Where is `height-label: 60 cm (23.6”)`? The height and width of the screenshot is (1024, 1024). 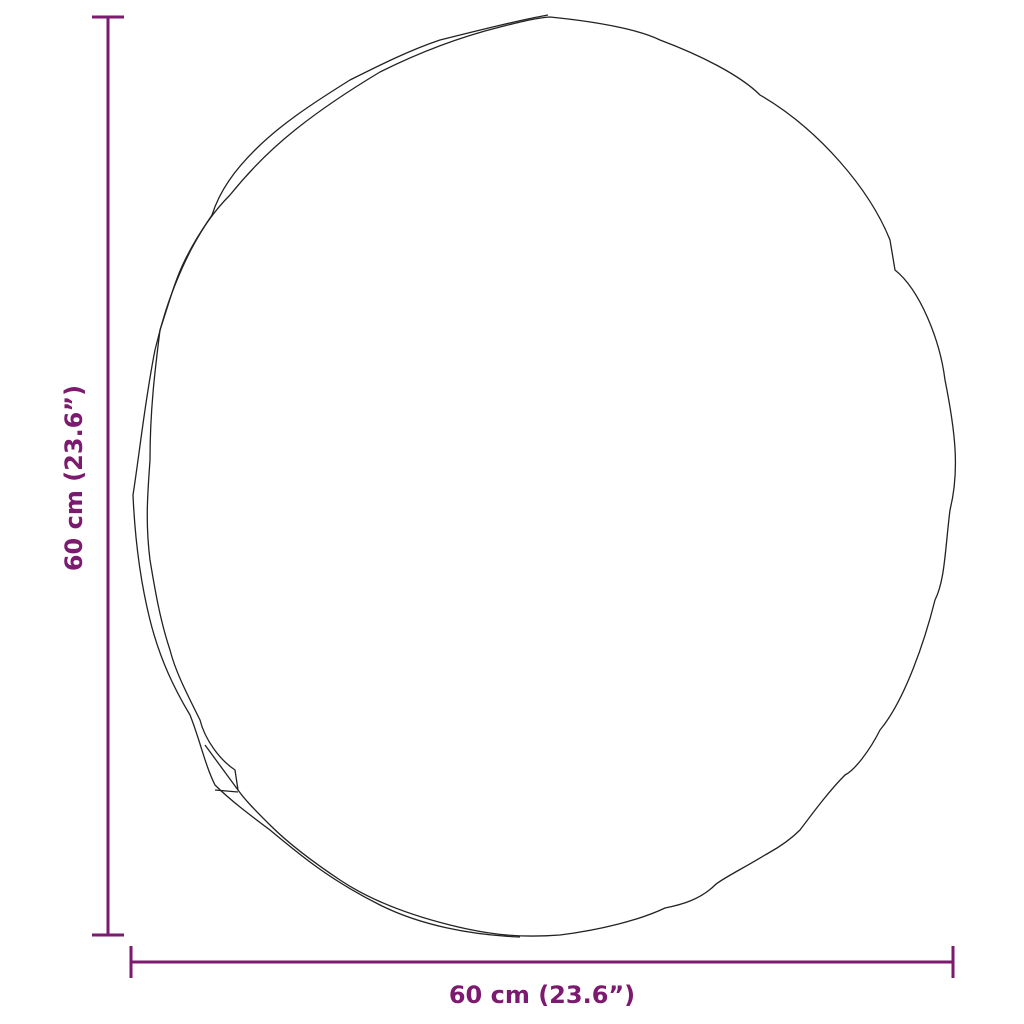
height-label: 60 cm (23.6”) is located at coordinates (74, 478).